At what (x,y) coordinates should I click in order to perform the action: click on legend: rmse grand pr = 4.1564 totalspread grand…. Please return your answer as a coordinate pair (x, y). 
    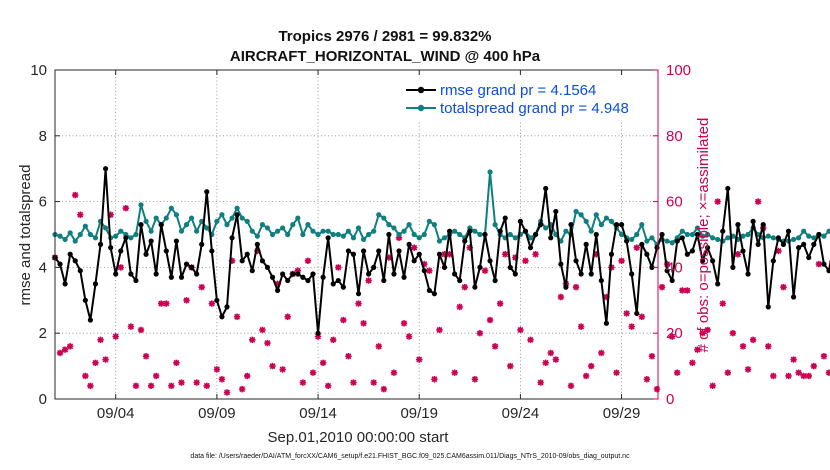
    Looking at the image, I should click on (526, 98).